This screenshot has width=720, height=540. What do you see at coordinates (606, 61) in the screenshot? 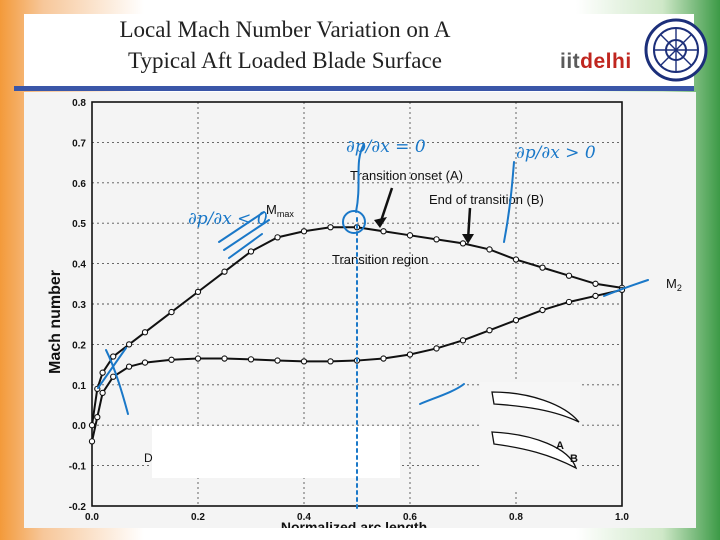
I see `logo-delhi: delhi` at bounding box center [606, 61].